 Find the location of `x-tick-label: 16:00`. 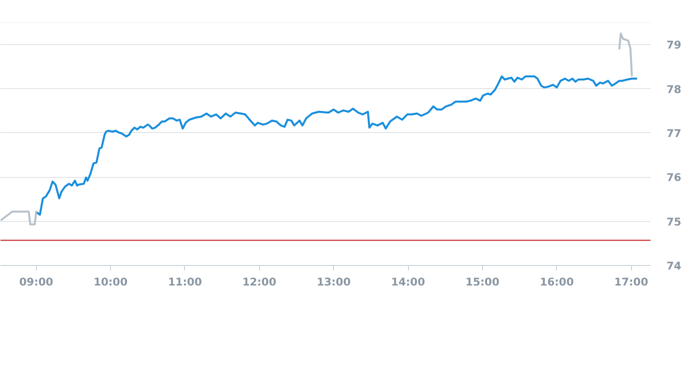

x-tick-label: 16:00 is located at coordinates (557, 282).